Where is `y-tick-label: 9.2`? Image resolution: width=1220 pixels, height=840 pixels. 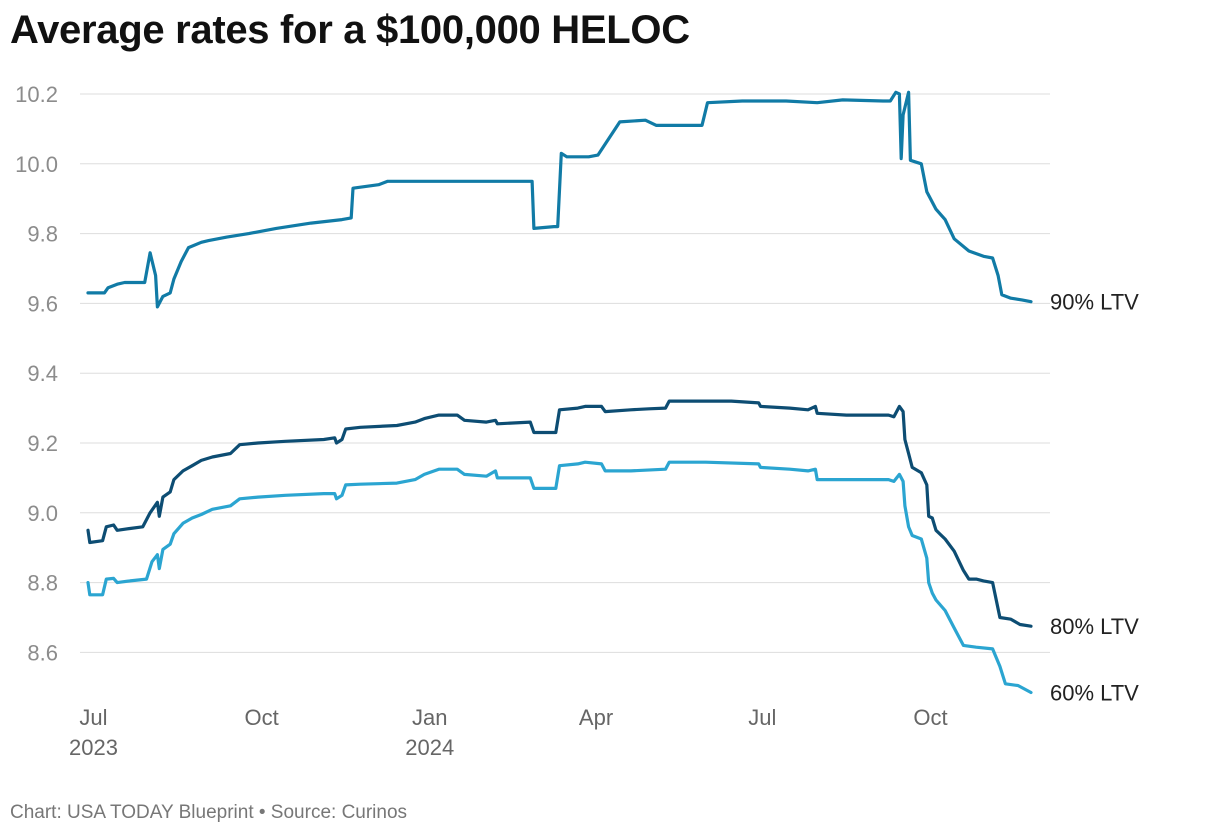 y-tick-label: 9.2 is located at coordinates (42, 443).